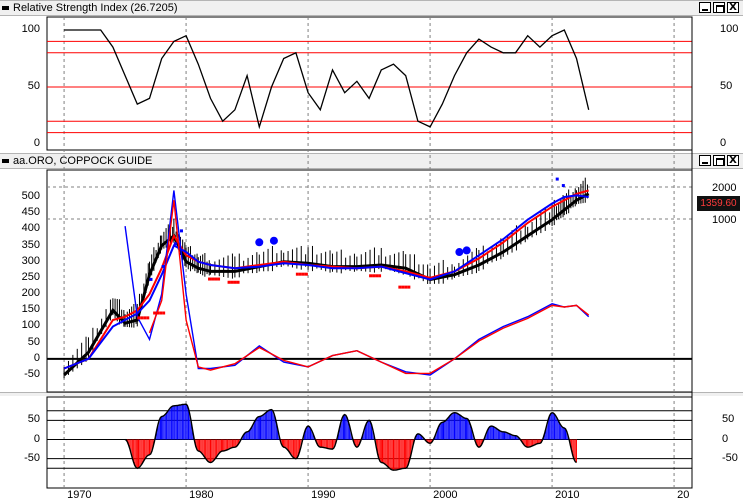  What do you see at coordinates (30, 196) in the screenshot?
I see `price-left-tick: 500` at bounding box center [30, 196].